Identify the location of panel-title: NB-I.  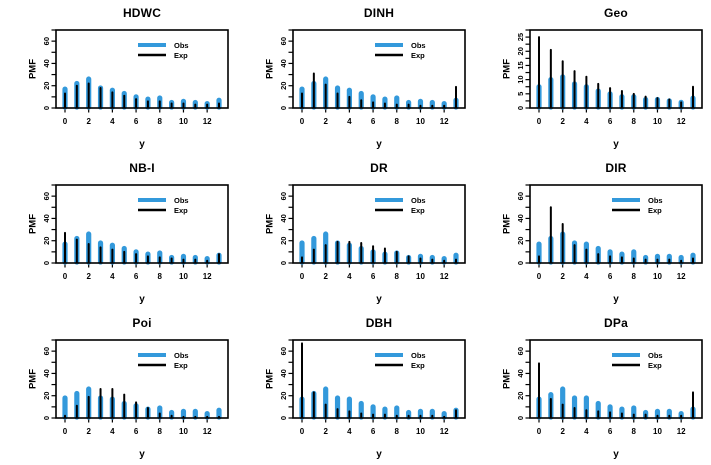
(142, 168).